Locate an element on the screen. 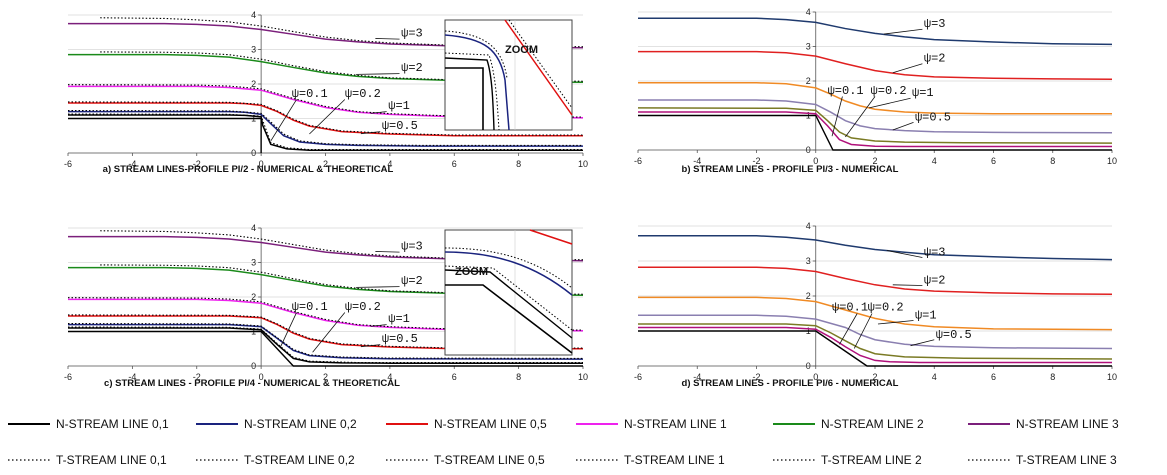  y-tick-label: 3 is located at coordinates (808, 47).